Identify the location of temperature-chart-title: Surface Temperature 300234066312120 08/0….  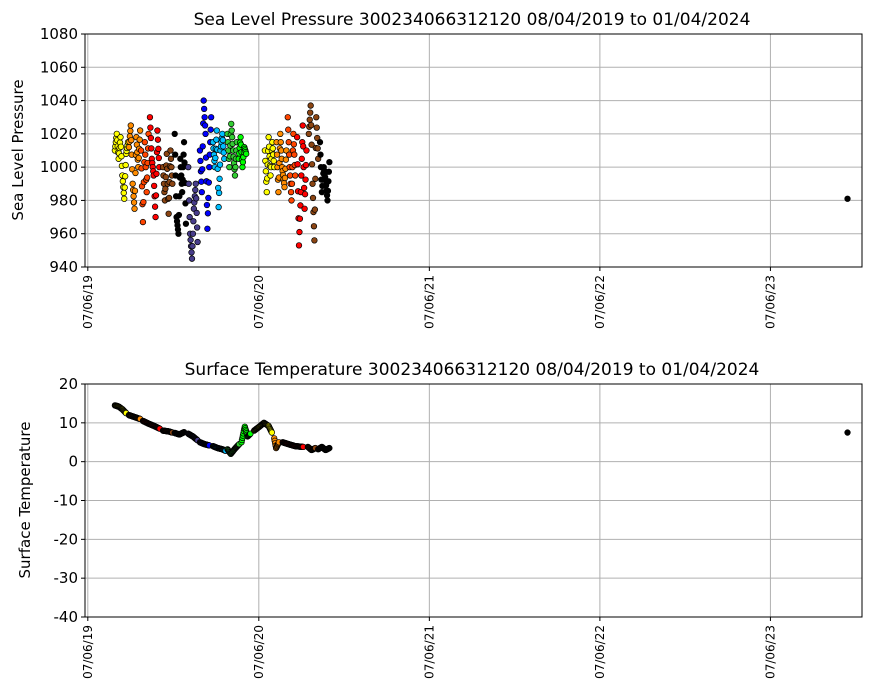
(472, 370).